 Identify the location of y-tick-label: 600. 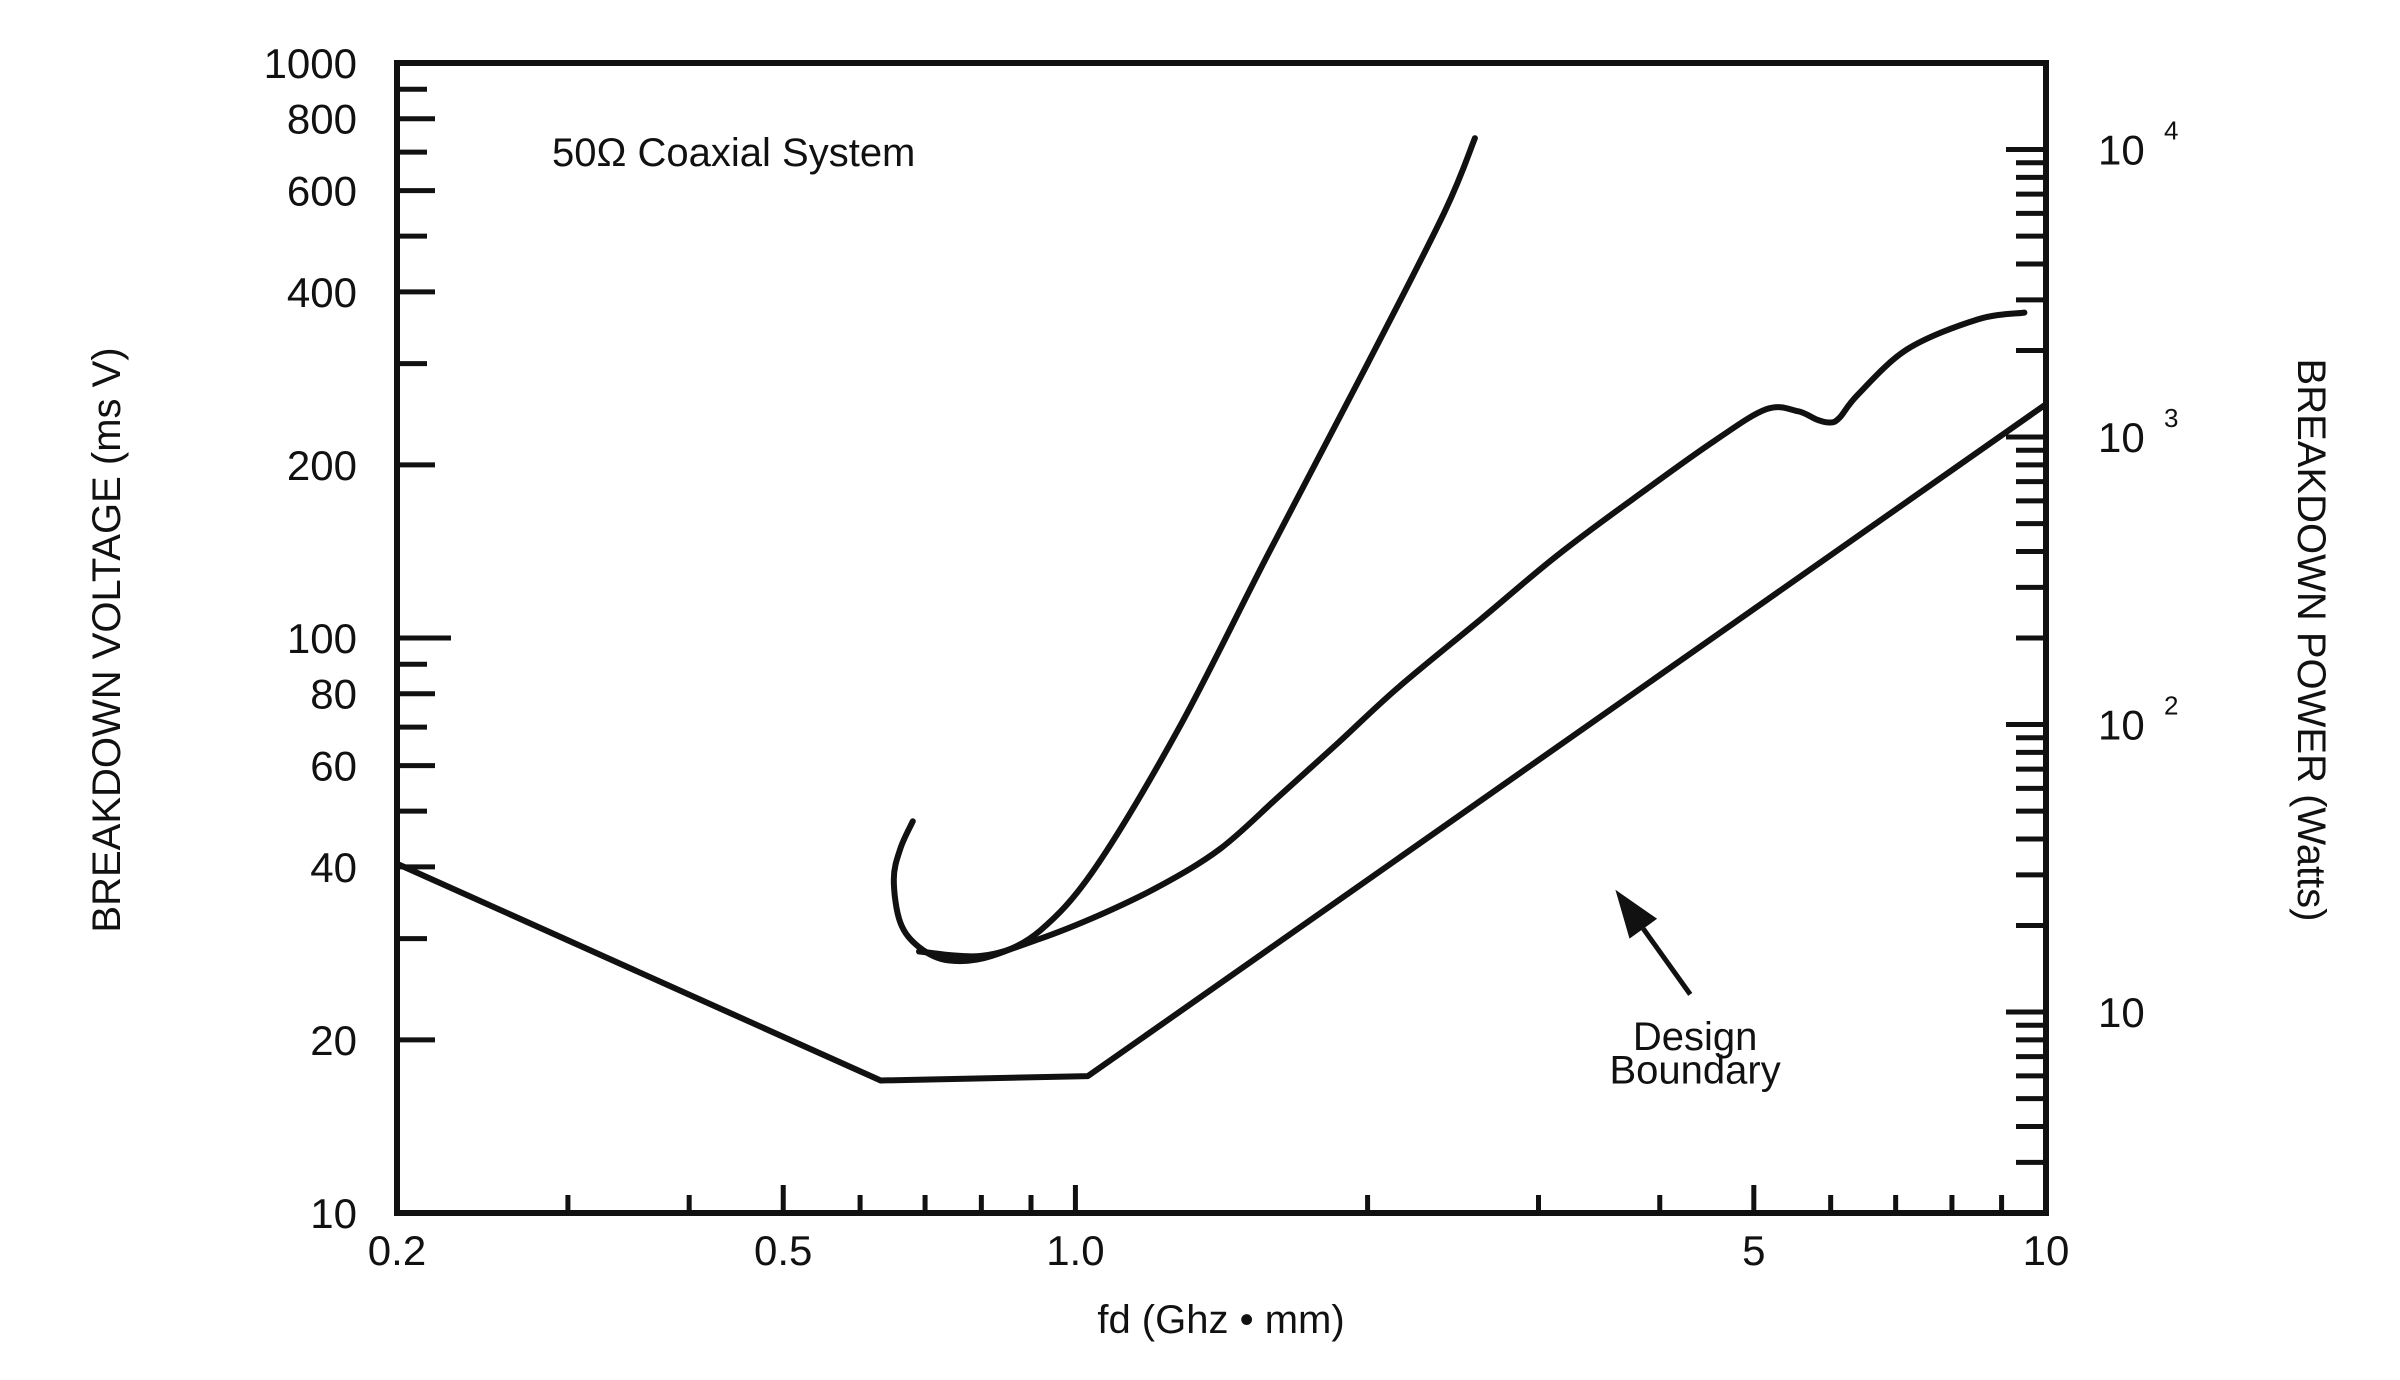
(322, 191).